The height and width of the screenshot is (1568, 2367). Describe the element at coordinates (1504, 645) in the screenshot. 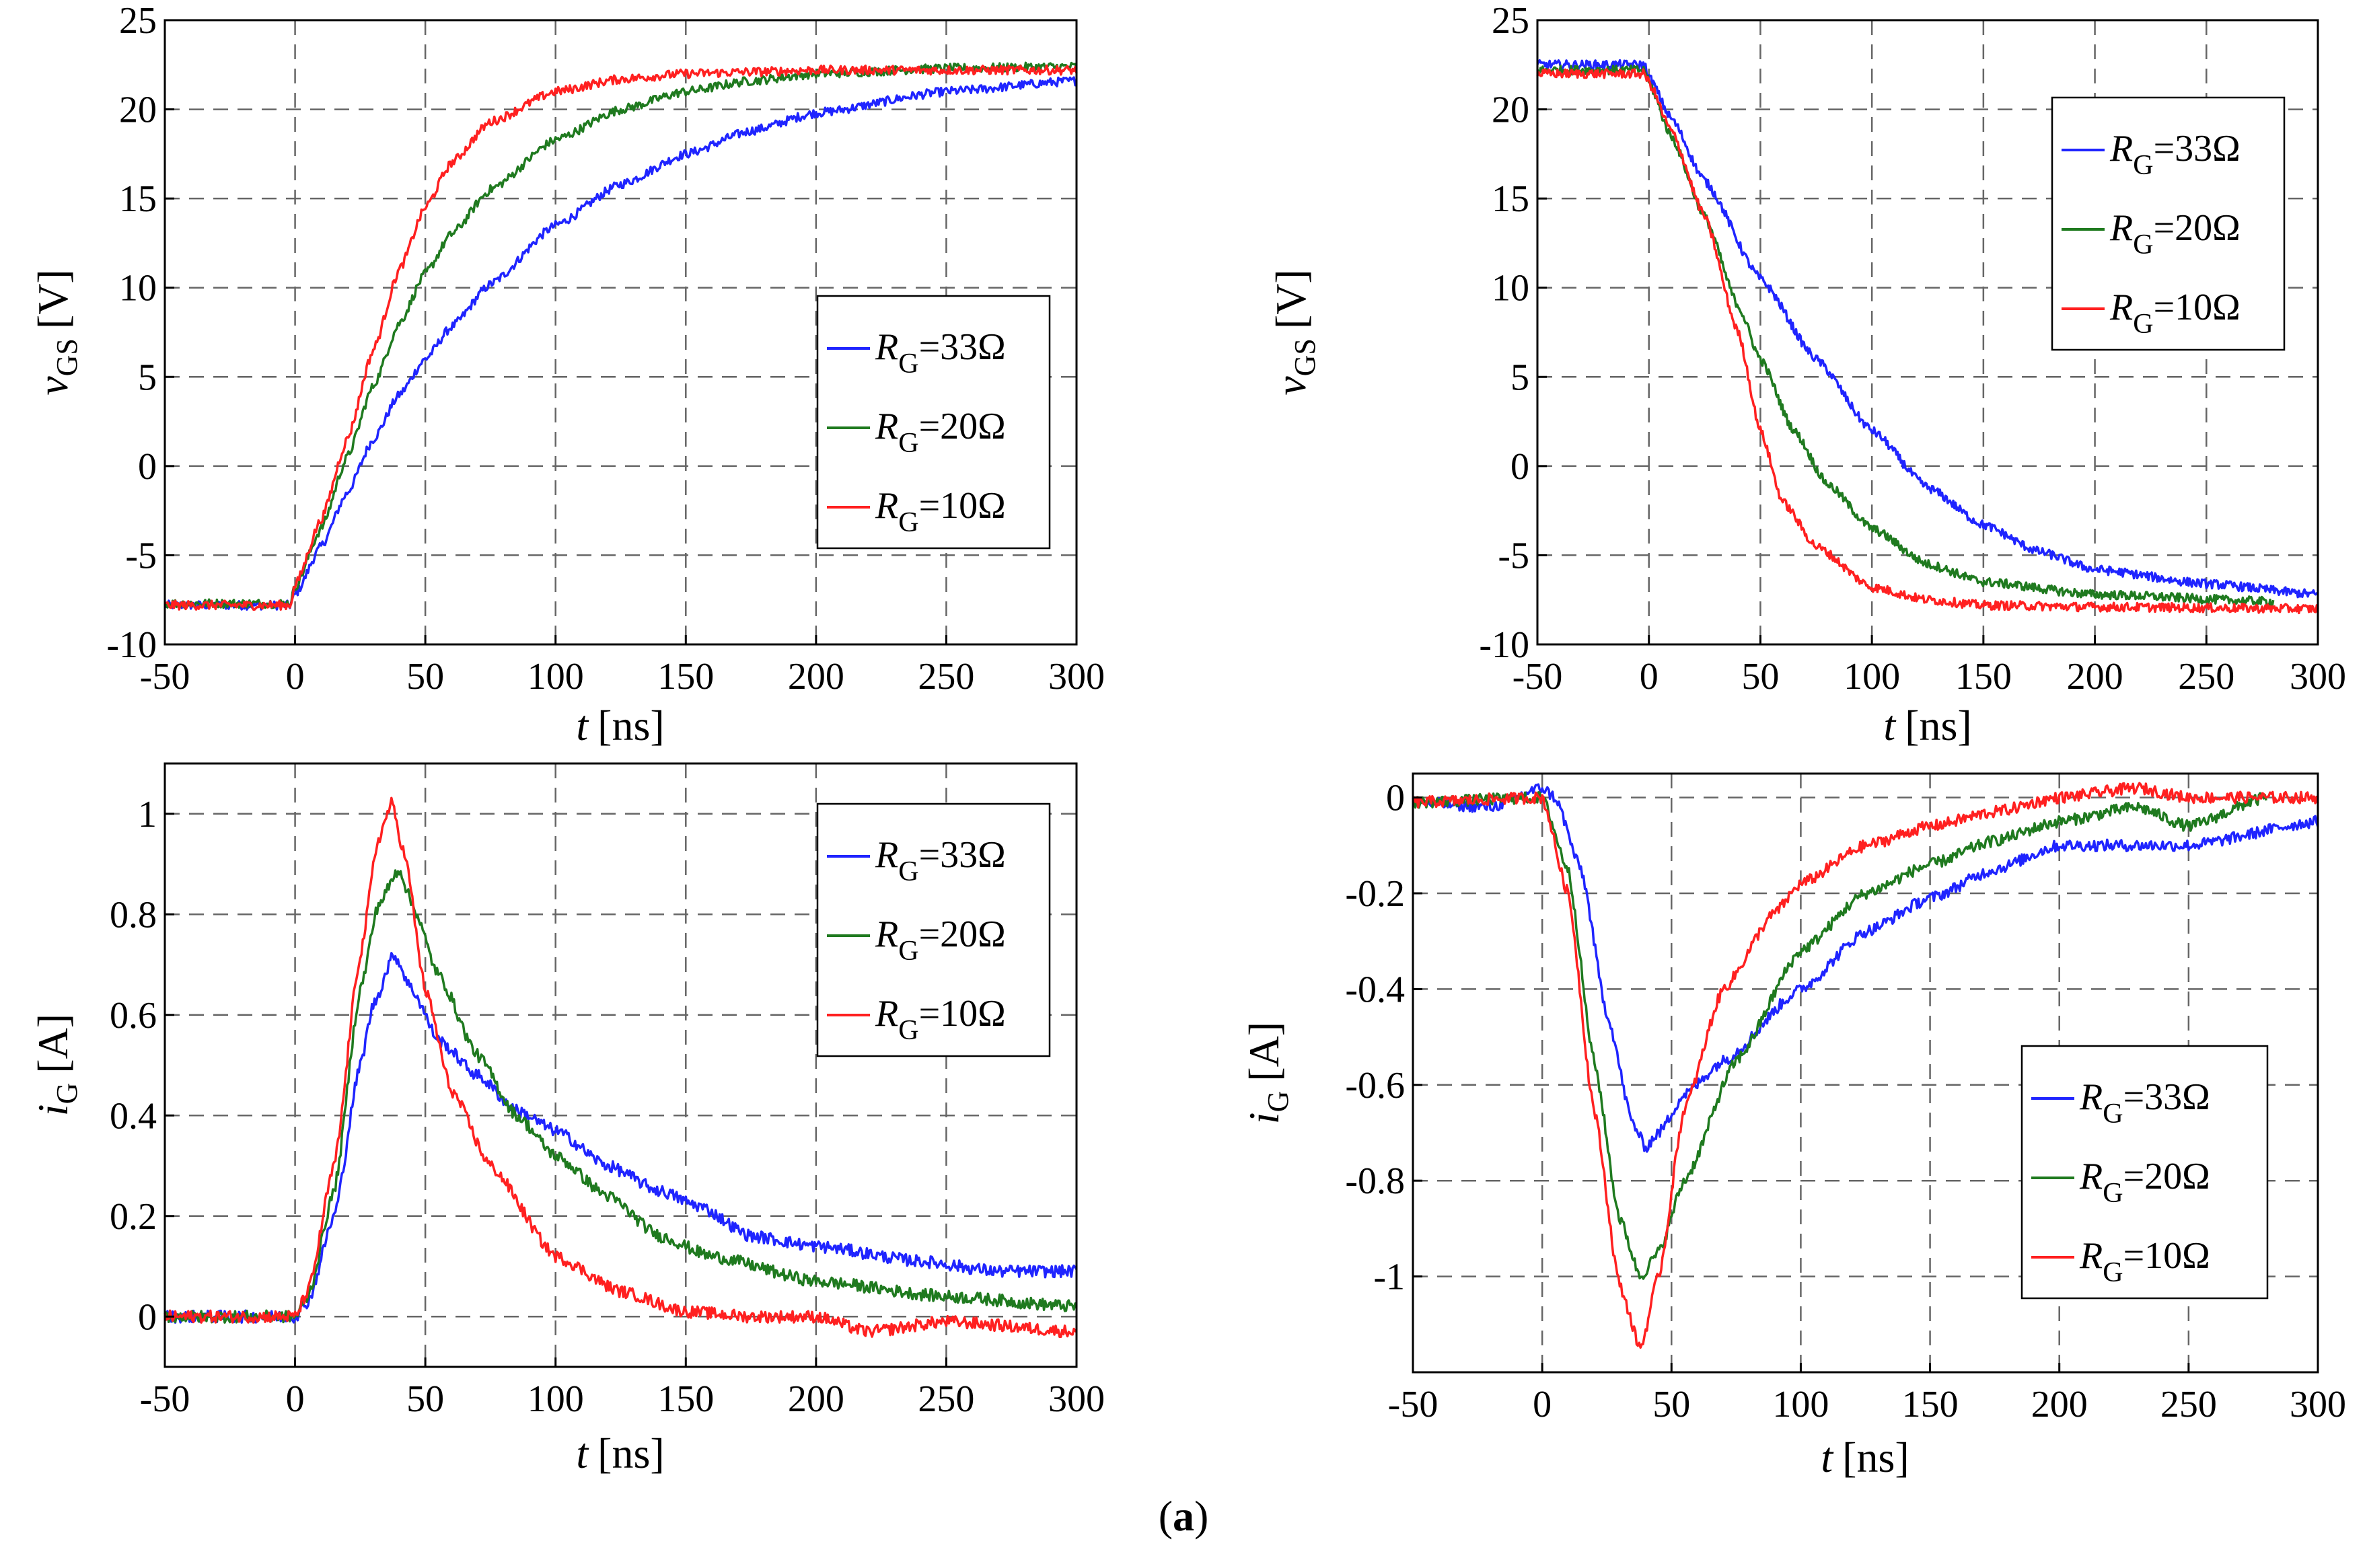

I see `y-tick-label: -10` at that location.